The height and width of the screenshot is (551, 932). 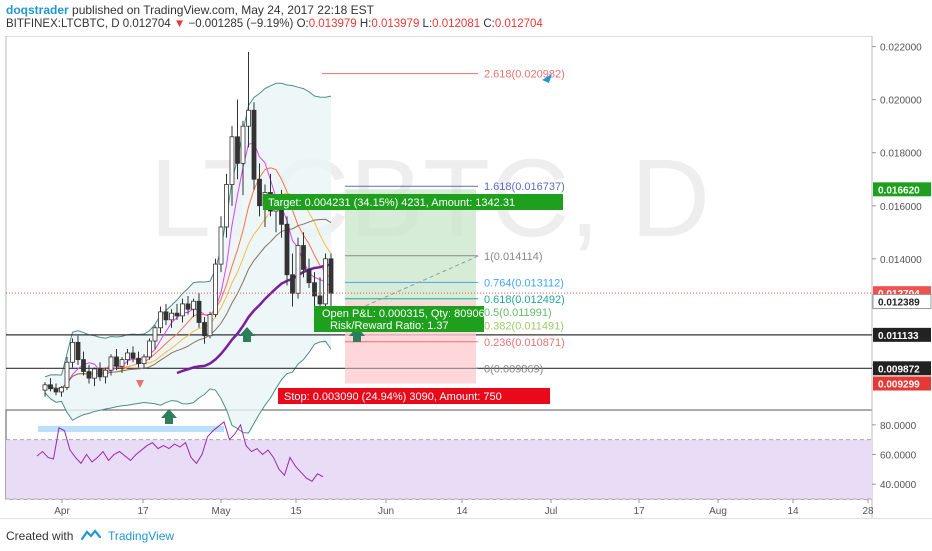 I want to click on fib-label-3: 0.764(0.013112), so click(x=524, y=283).